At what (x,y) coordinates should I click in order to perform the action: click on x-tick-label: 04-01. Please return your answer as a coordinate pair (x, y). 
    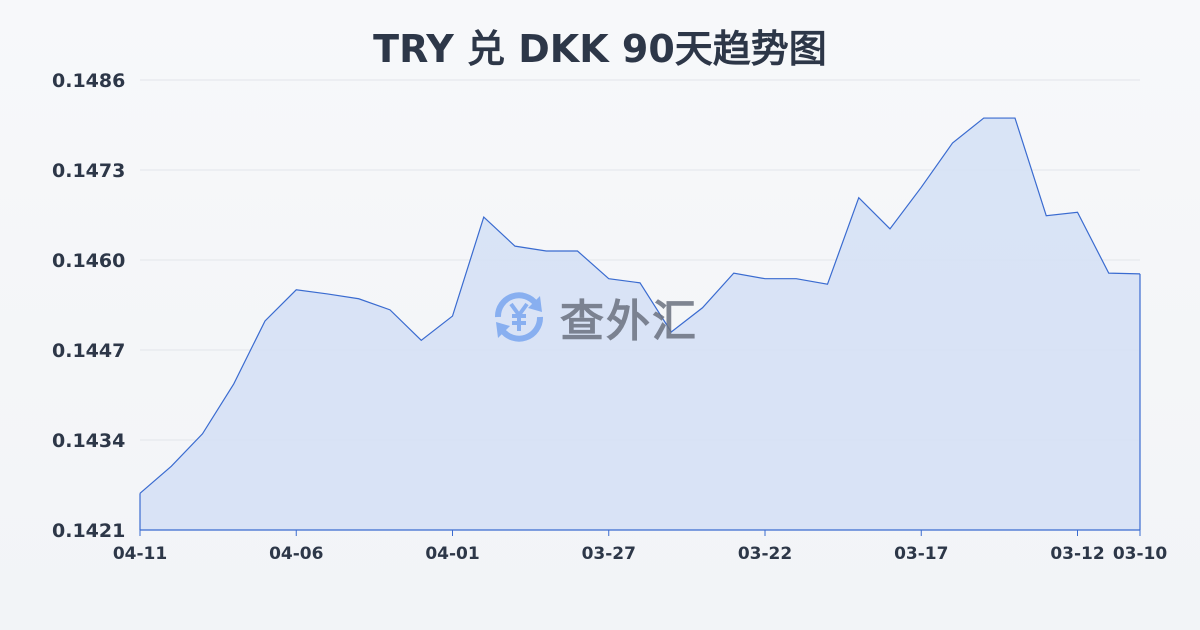
    Looking at the image, I should click on (452, 554).